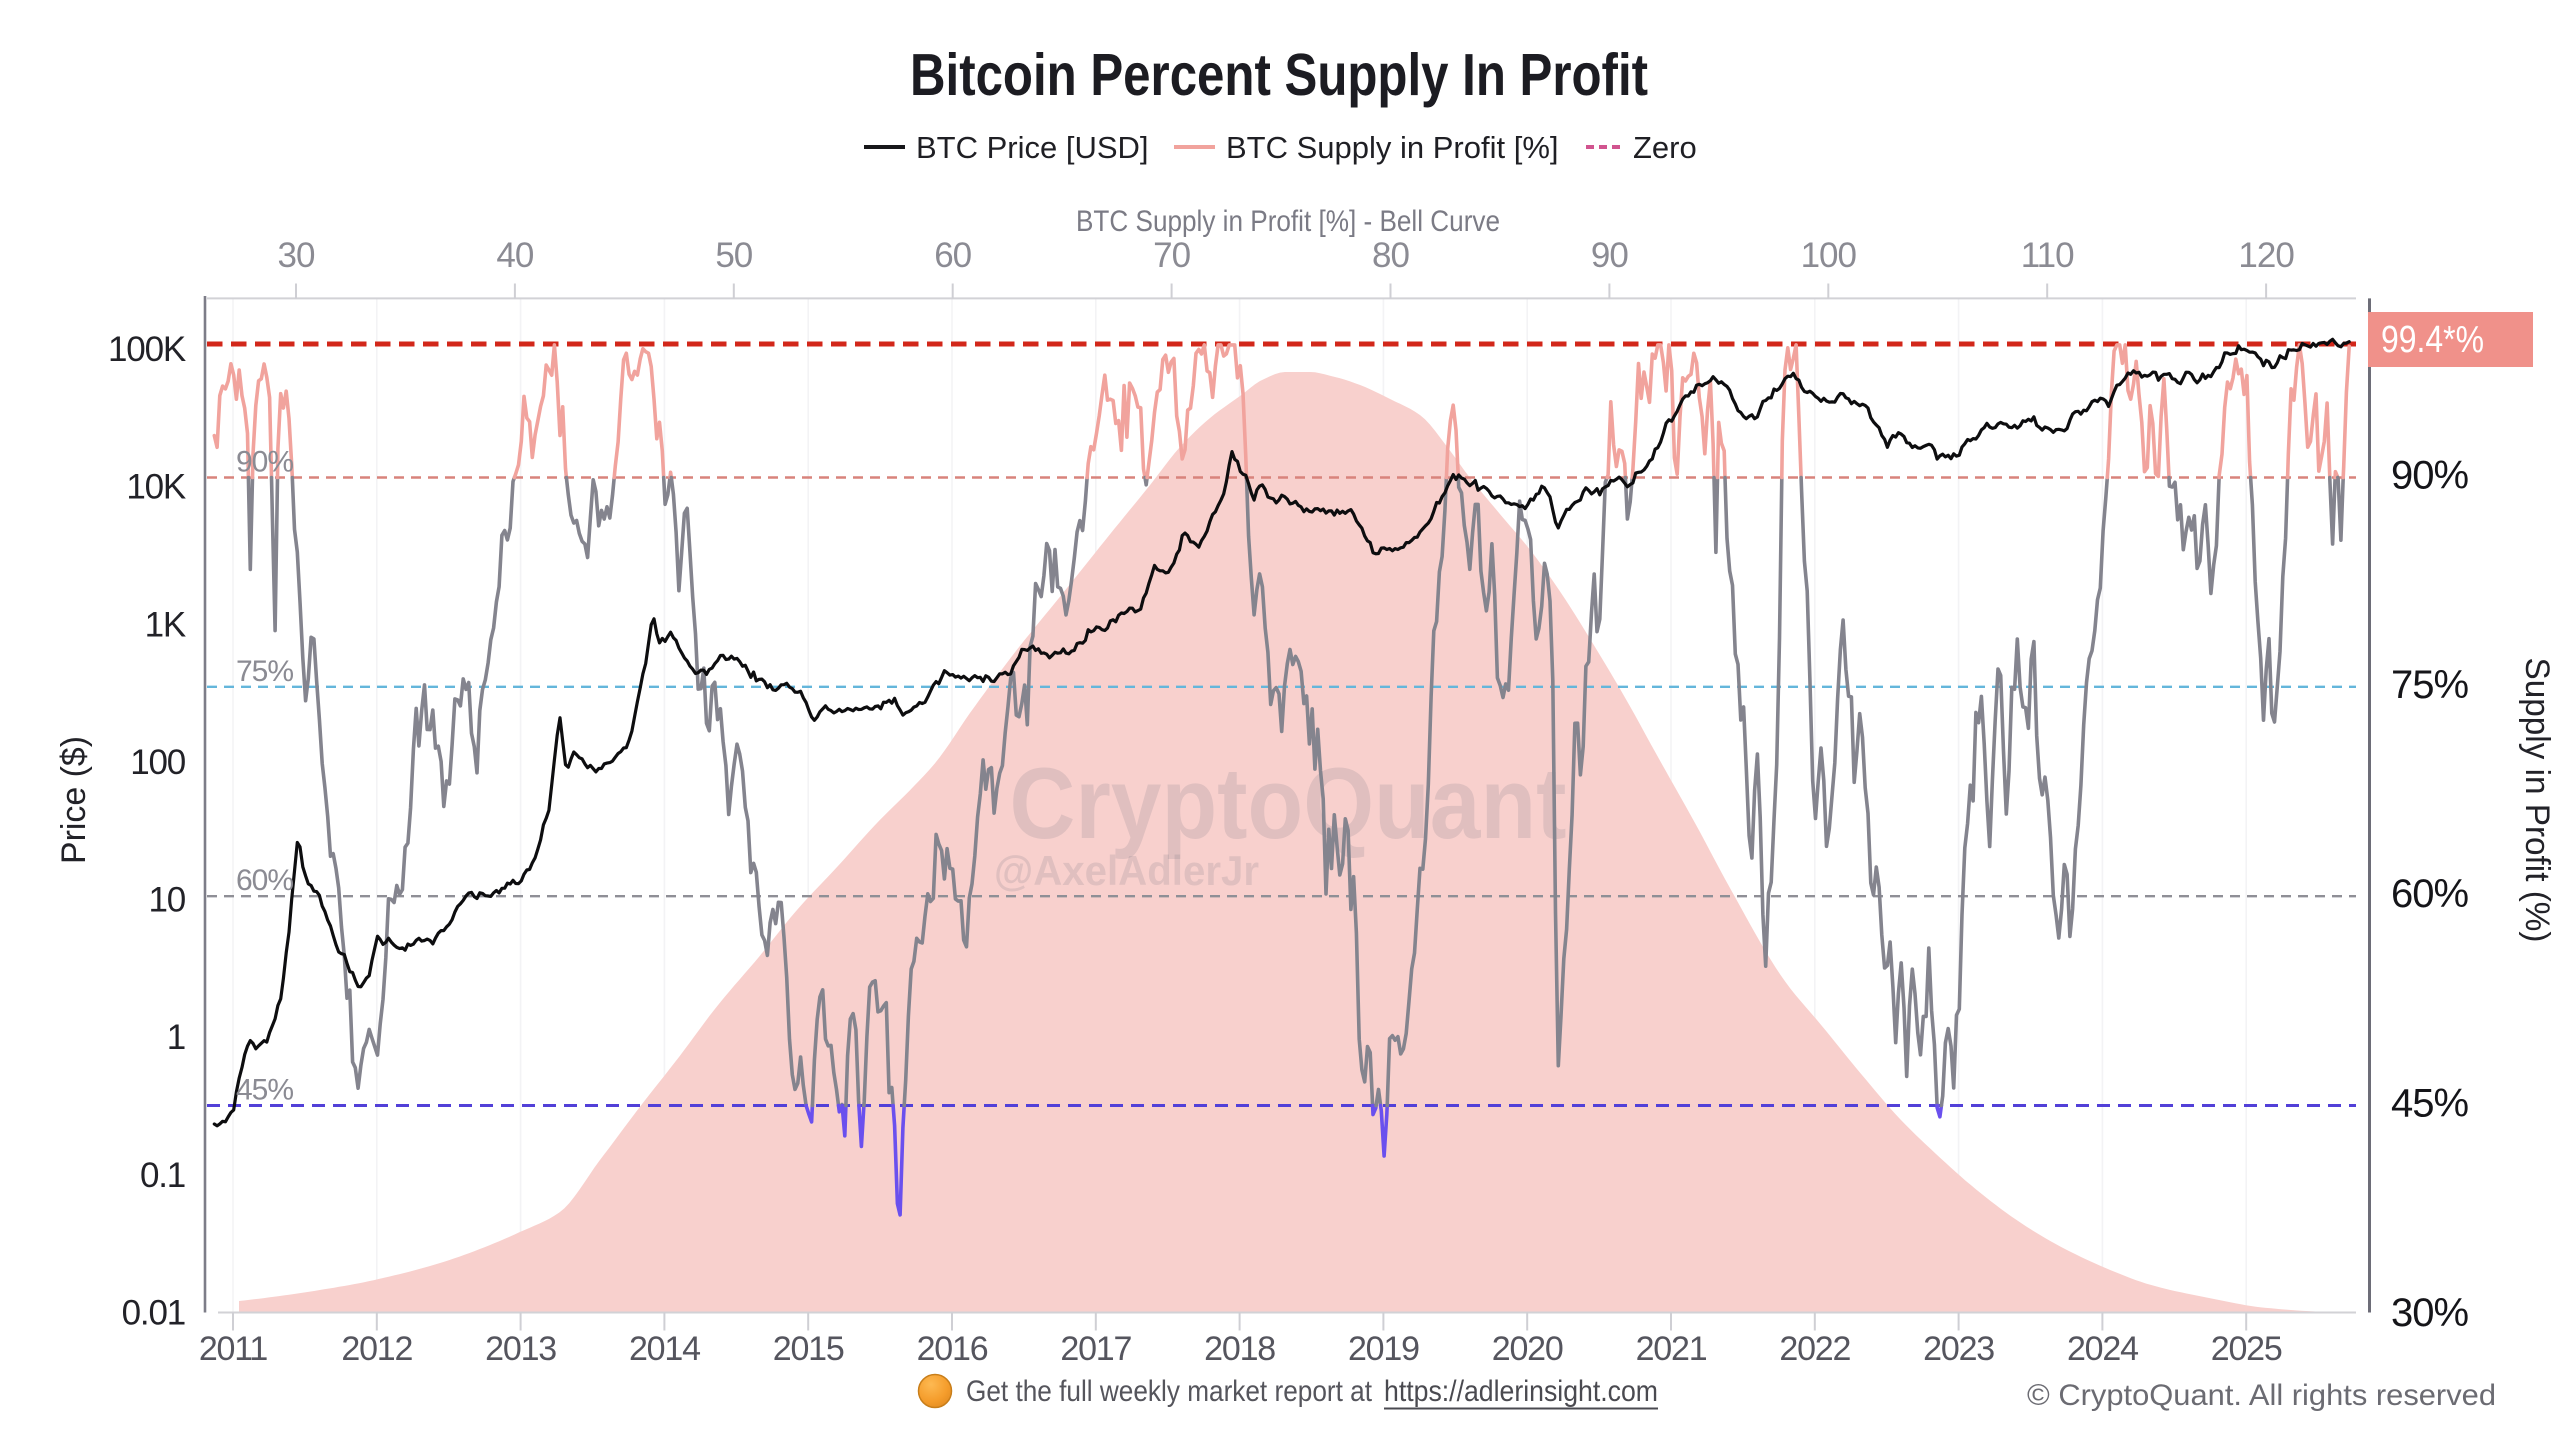 This screenshot has width=2560, height=1440. What do you see at coordinates (1390, 255) in the screenshot?
I see `svg-text: 80` at bounding box center [1390, 255].